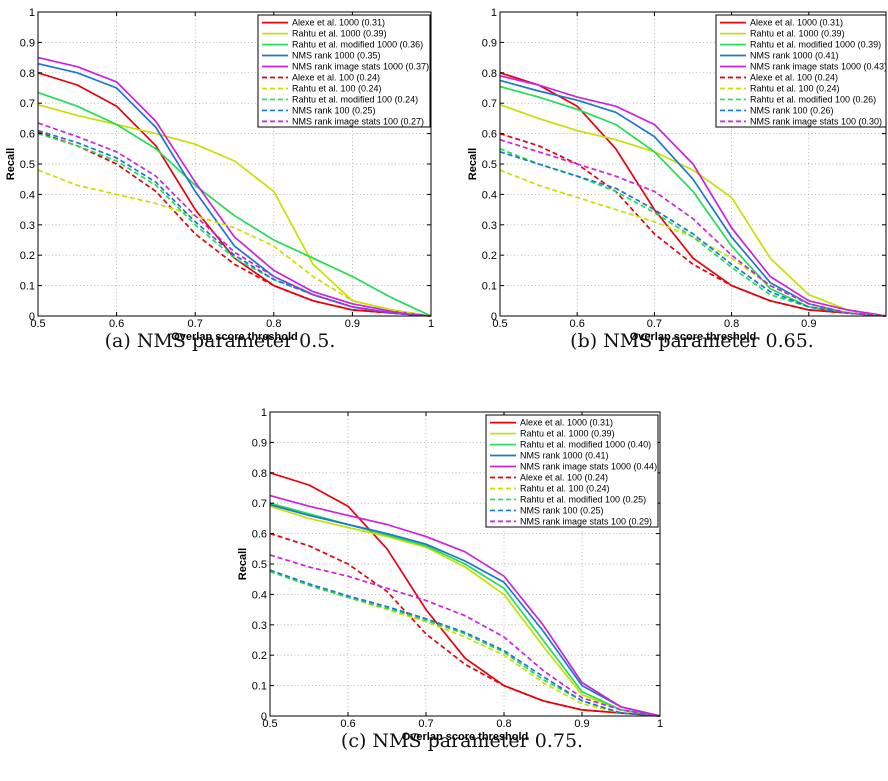 The width and height of the screenshot is (888, 781). I want to click on legend-entry: Rahtu et al. modified 100 (0.25), so click(583, 499).